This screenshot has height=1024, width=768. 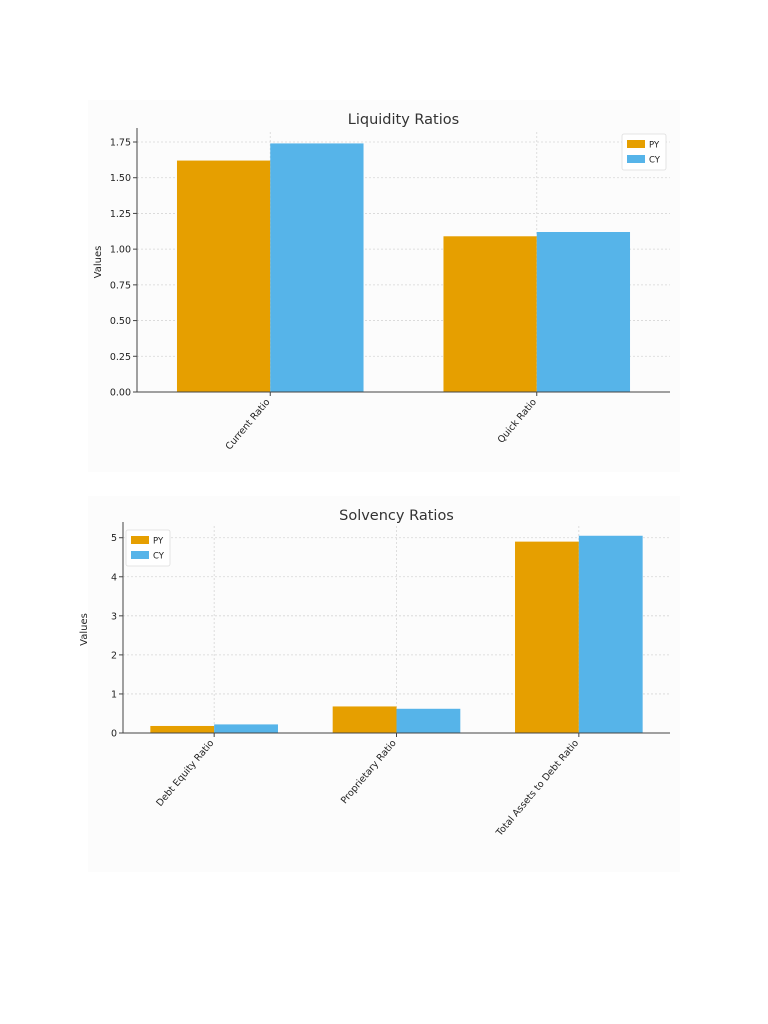 What do you see at coordinates (583, 312) in the screenshot?
I see `bar-cy-quick-ratio` at bounding box center [583, 312].